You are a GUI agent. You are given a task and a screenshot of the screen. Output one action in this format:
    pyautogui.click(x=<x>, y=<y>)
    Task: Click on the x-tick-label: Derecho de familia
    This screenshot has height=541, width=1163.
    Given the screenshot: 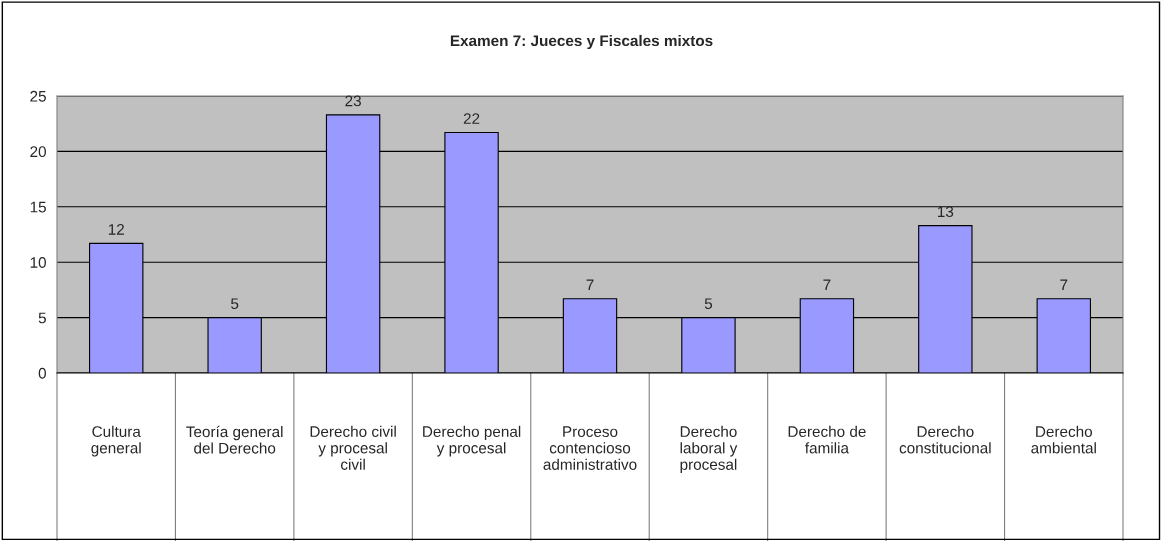 What is the action you would take?
    pyautogui.click(x=827, y=439)
    